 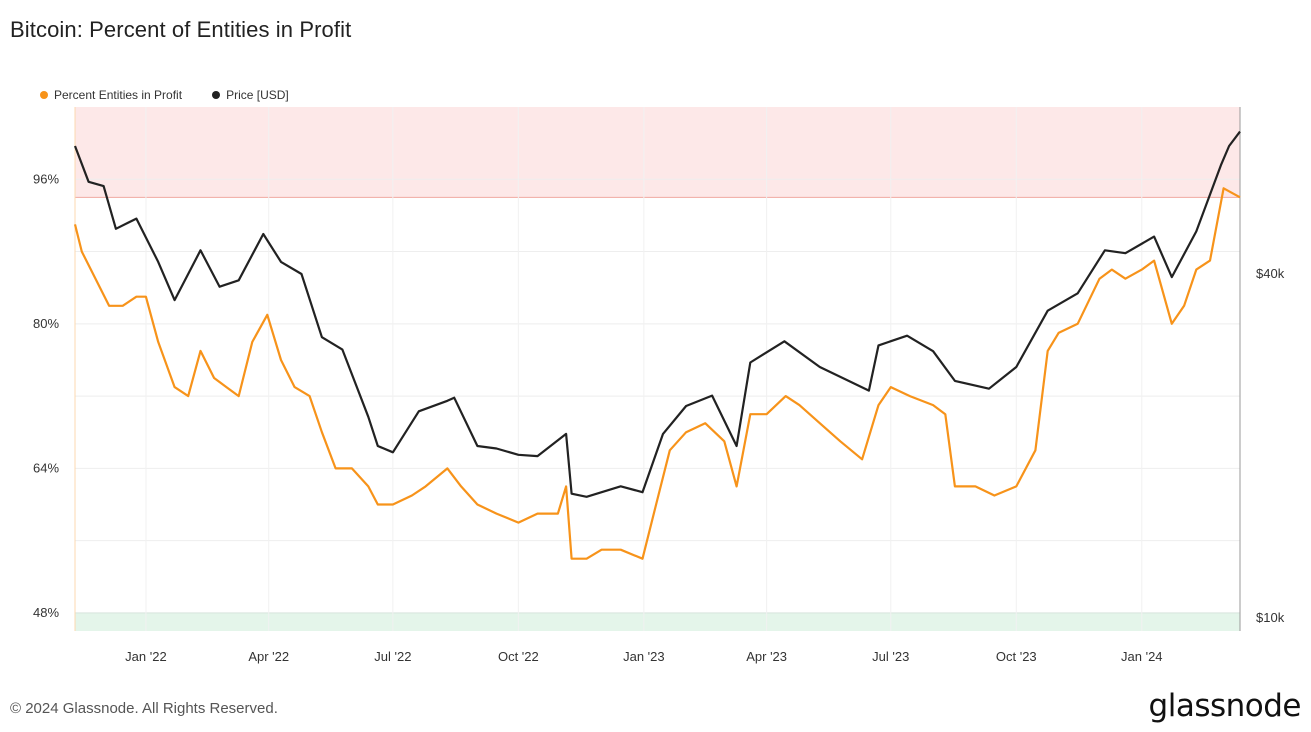 What do you see at coordinates (46, 178) in the screenshot?
I see `y-tick-label-left: 96%` at bounding box center [46, 178].